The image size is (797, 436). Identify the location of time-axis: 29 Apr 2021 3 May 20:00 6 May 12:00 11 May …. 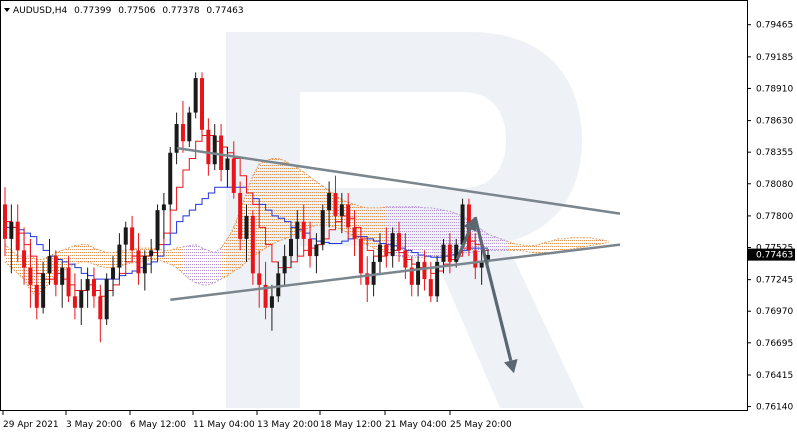
(257, 420).